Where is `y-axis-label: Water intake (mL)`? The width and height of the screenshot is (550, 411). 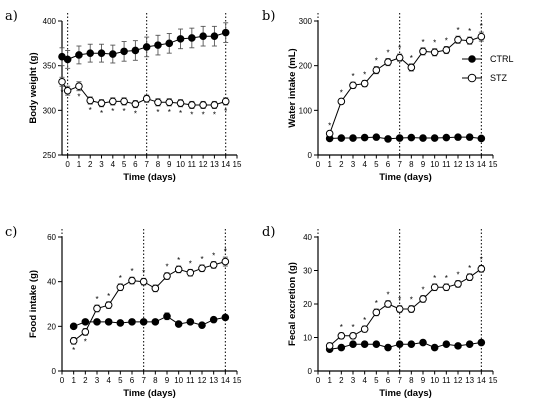 y-axis-label: Water intake (mL) is located at coordinates (292, 87).